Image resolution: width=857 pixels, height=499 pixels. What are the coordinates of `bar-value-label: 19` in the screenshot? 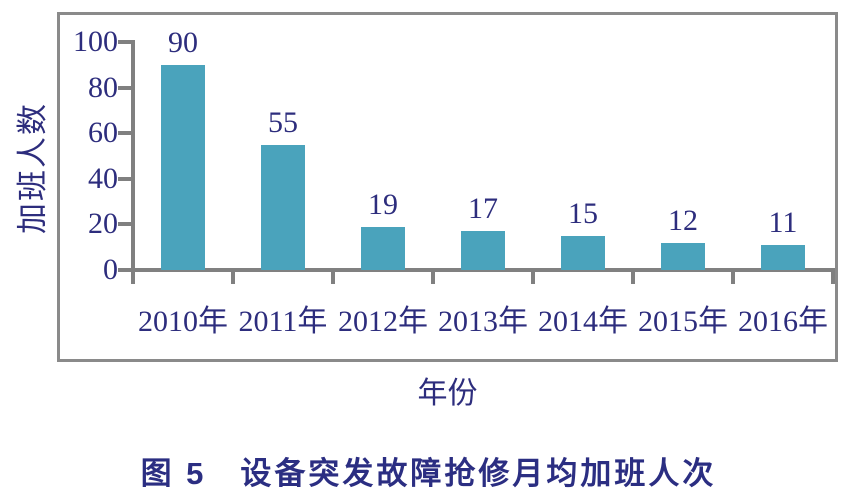 It's located at (383, 204).